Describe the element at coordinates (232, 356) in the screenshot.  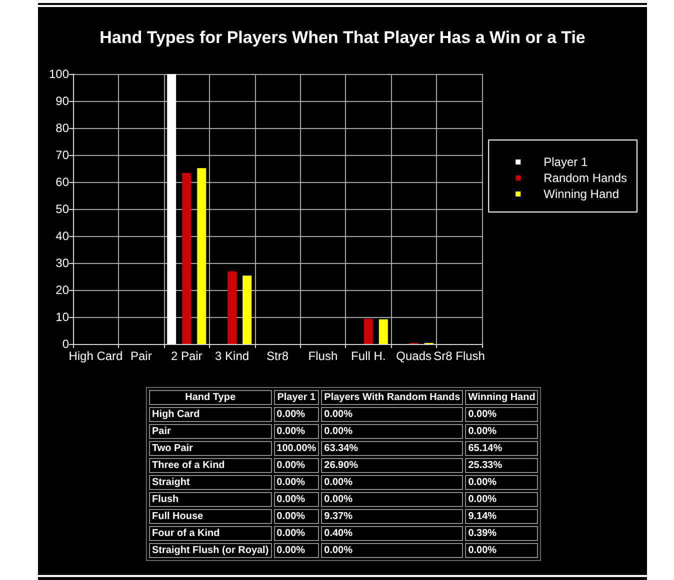
I see `x-tick-label: 3 Kind` at that location.